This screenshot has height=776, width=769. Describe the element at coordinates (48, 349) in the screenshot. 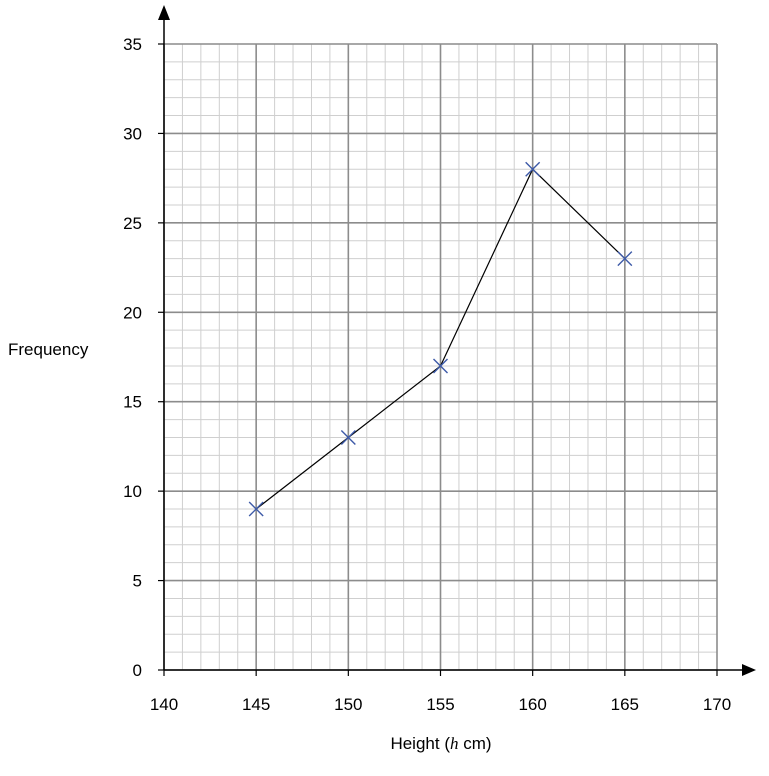

I see `y-axis-title: Frequency` at that location.